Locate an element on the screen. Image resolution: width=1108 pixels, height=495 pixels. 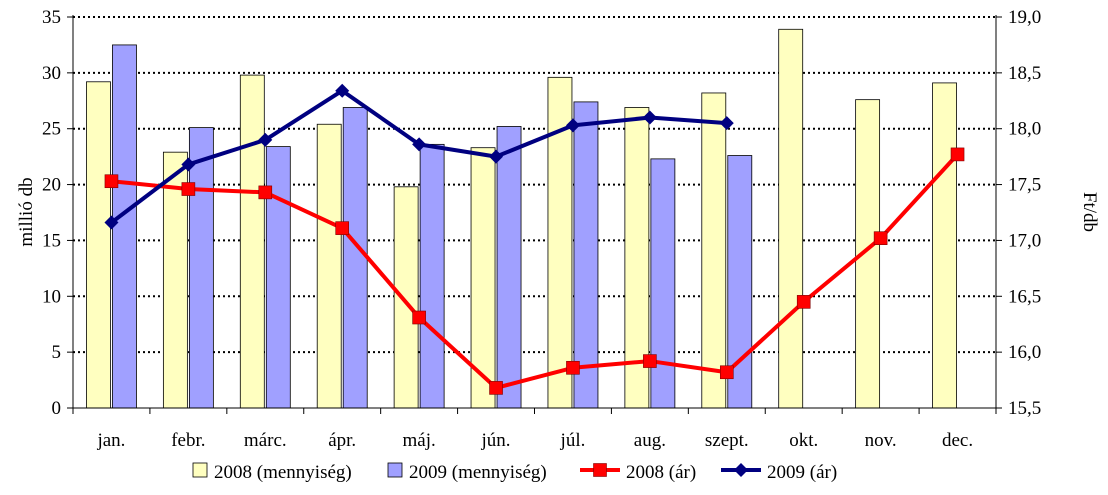
line-1-point-márc. is located at coordinates (265, 192).